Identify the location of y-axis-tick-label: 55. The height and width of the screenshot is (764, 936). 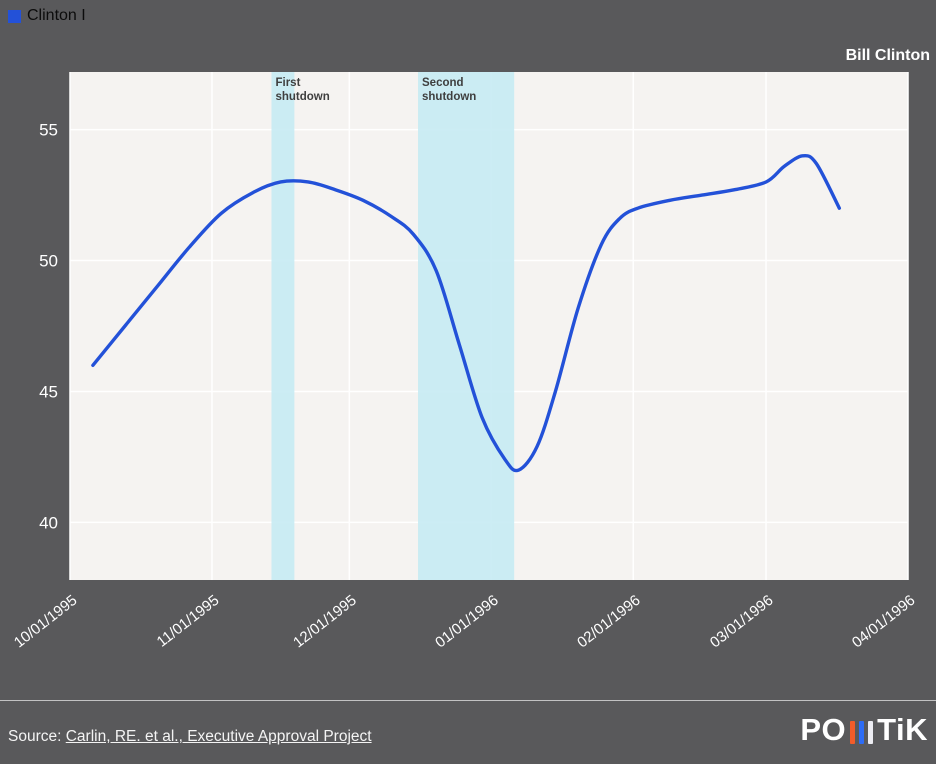
(48, 130).